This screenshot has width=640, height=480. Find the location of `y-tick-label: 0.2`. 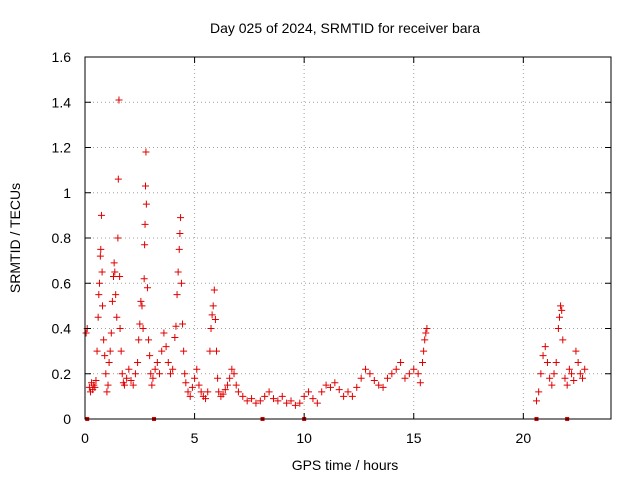

y-tick-label: 0.2 is located at coordinates (62, 374).